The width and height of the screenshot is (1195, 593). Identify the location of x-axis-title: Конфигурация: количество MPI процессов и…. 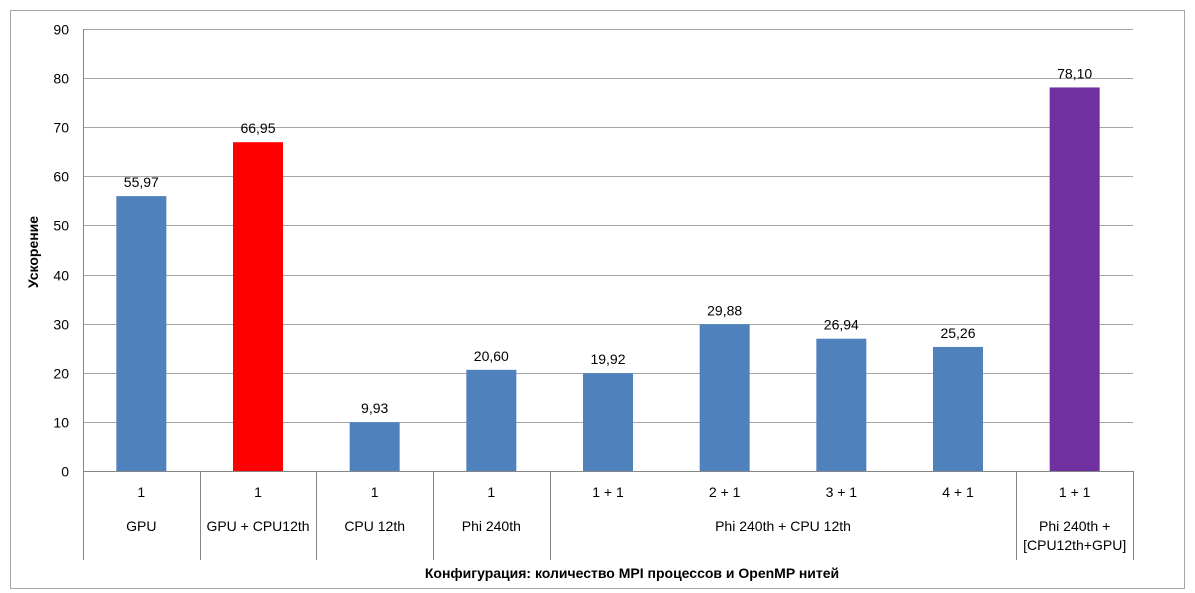
(632, 573).